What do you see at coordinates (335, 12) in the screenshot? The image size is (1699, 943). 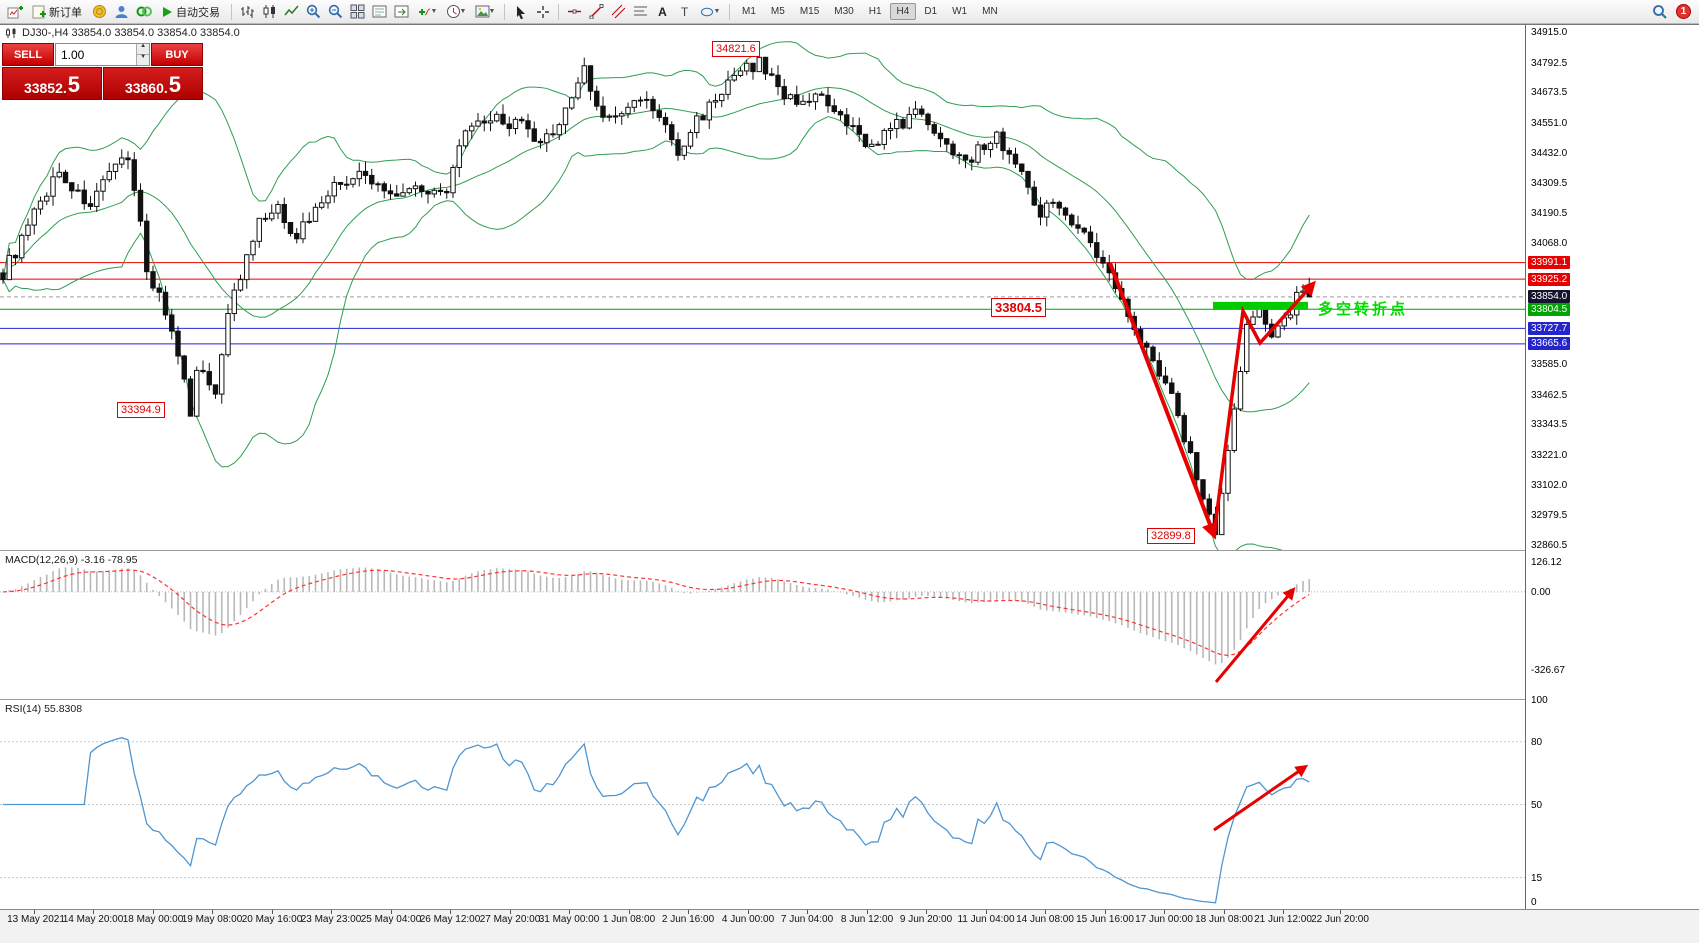 I see `zoom-out-icon` at bounding box center [335, 12].